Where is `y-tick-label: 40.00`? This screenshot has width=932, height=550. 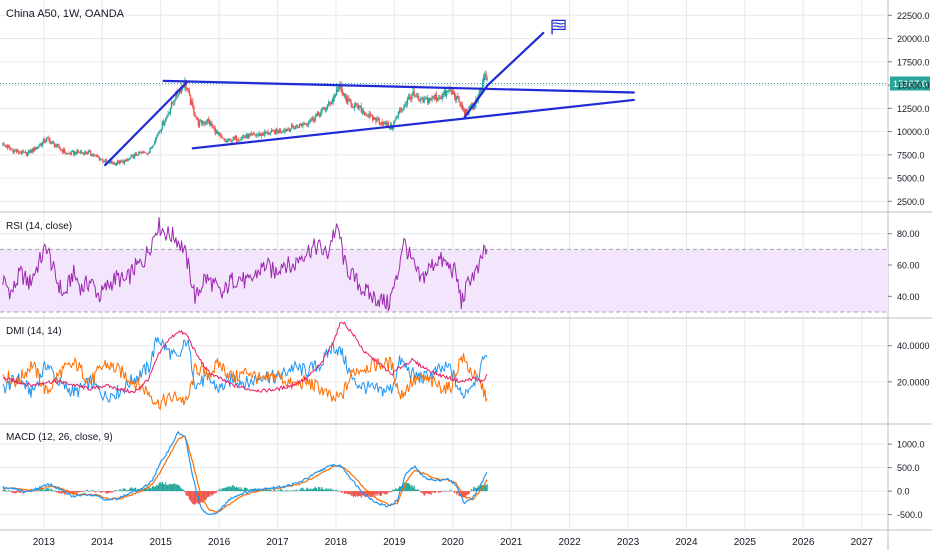 y-tick-label: 40.00 is located at coordinates (908, 297).